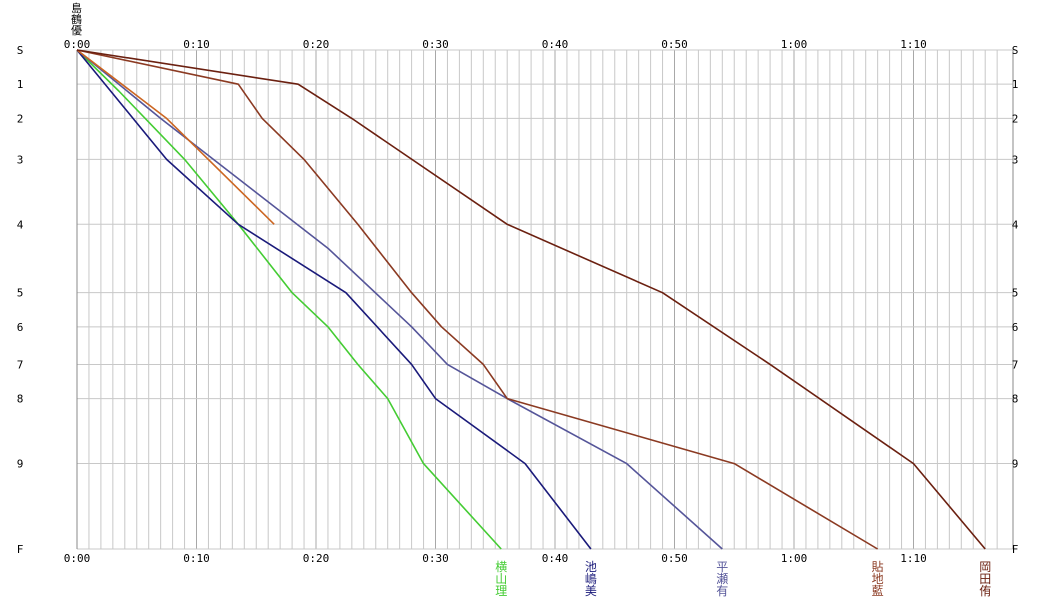 Image resolution: width=1061 pixels, height=600 pixels. I want to click on x-tick-label-bottom: 0:20, so click(316, 558).